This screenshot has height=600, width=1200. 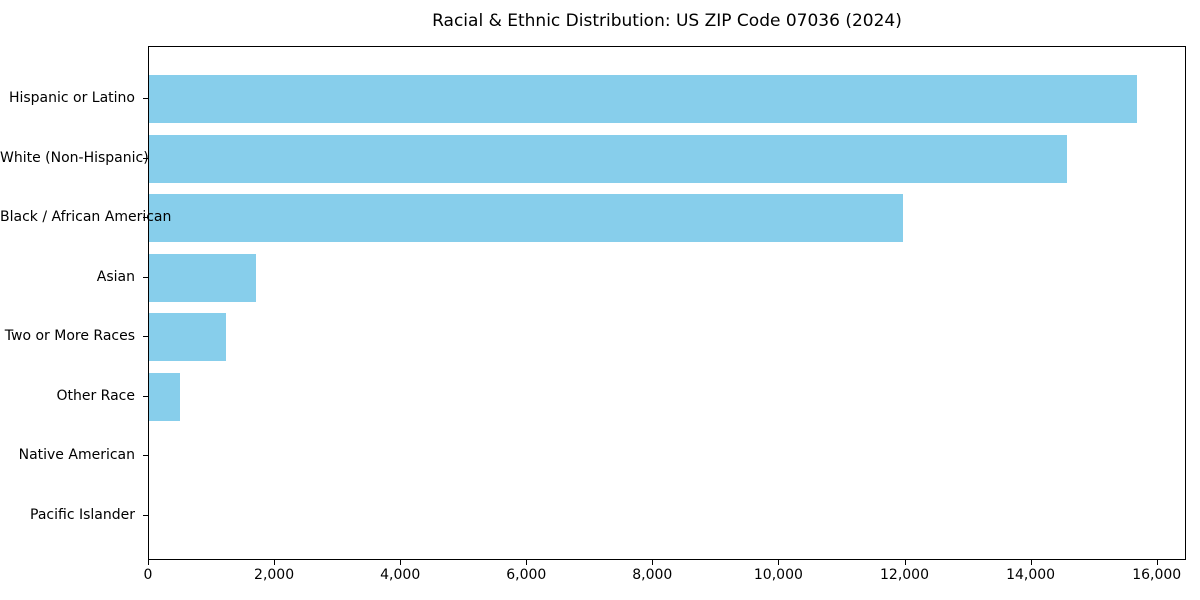 I want to click on x-axis-tick-label: 16,000, so click(x=1157, y=575).